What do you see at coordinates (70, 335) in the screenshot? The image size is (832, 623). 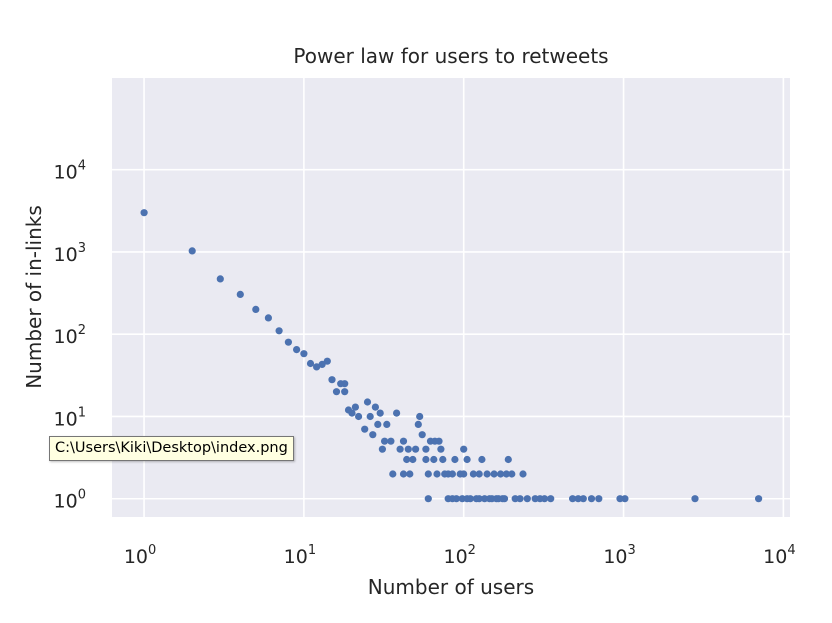 I see `y-tick-label: 10²` at bounding box center [70, 335].